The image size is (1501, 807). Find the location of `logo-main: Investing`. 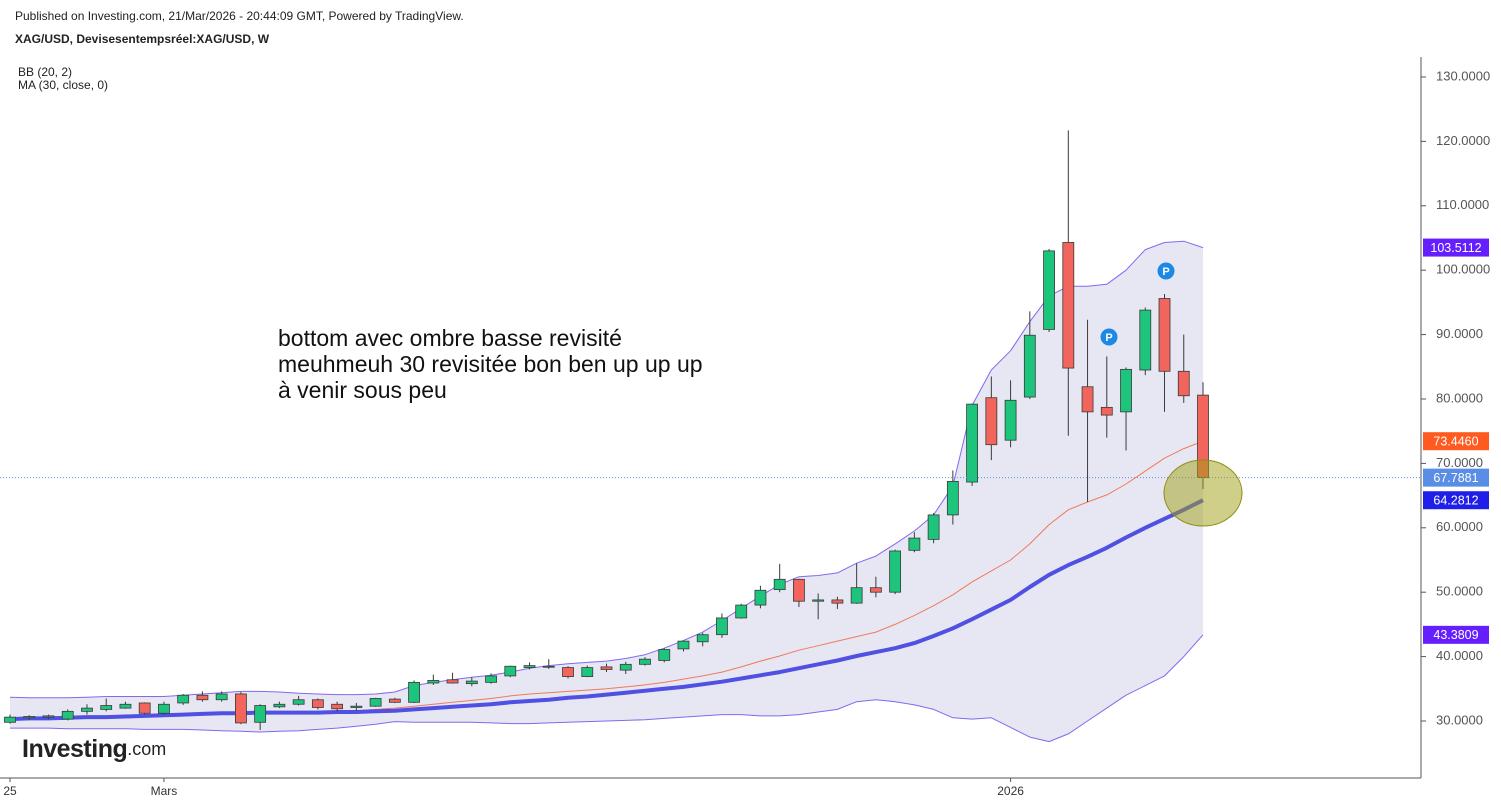

logo-main: Investing is located at coordinates (74, 749).